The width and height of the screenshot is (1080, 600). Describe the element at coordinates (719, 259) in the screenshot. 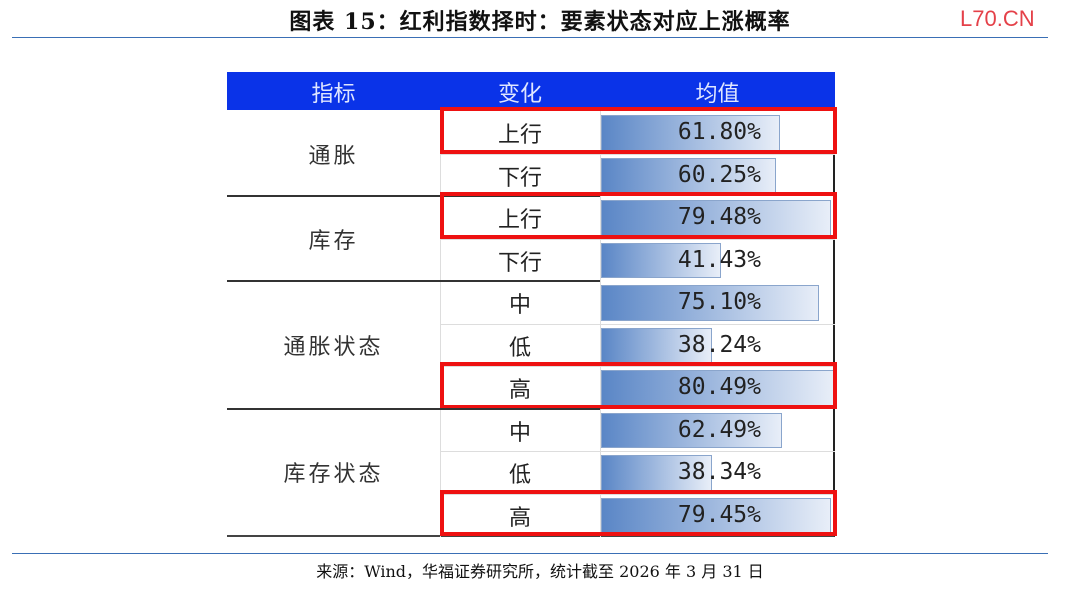

I see `value-cell: 41.43%` at that location.